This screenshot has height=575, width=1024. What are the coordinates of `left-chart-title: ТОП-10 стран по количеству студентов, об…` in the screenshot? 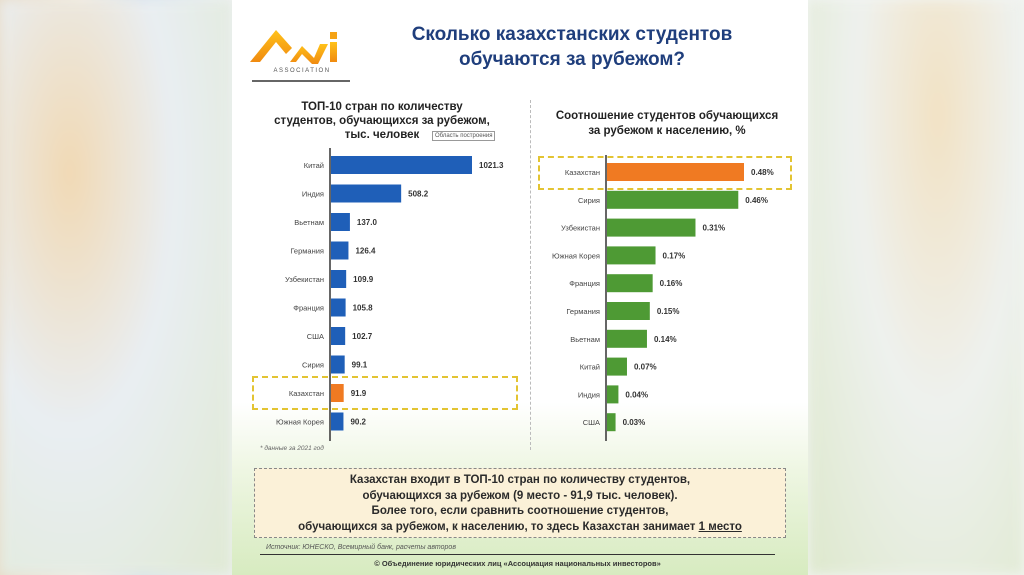 It's located at (382, 121).